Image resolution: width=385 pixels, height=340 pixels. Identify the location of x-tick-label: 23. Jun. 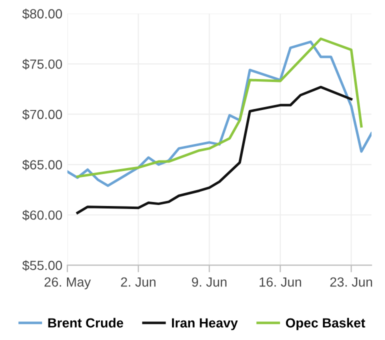
(351, 282).